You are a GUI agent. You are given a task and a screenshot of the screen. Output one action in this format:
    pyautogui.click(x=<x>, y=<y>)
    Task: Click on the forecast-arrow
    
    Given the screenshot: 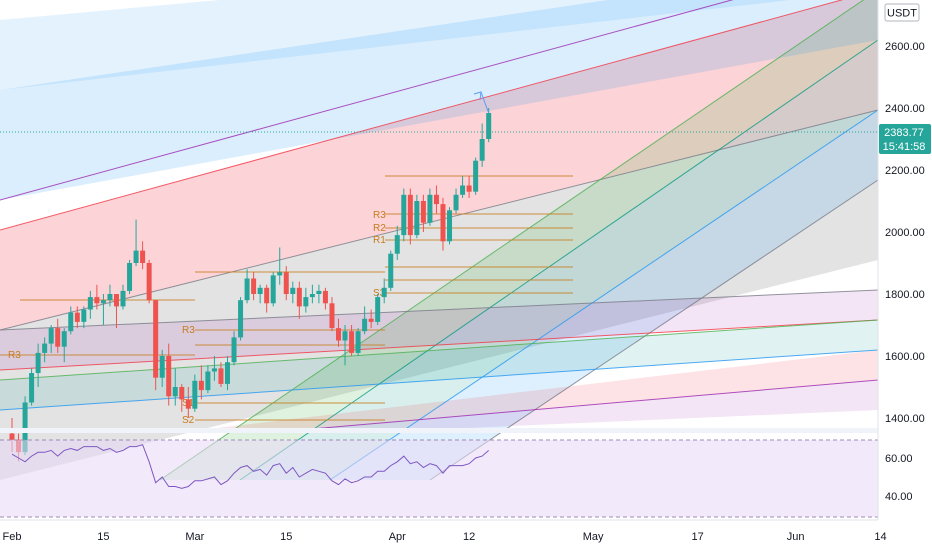 What is the action you would take?
    pyautogui.click(x=481, y=102)
    